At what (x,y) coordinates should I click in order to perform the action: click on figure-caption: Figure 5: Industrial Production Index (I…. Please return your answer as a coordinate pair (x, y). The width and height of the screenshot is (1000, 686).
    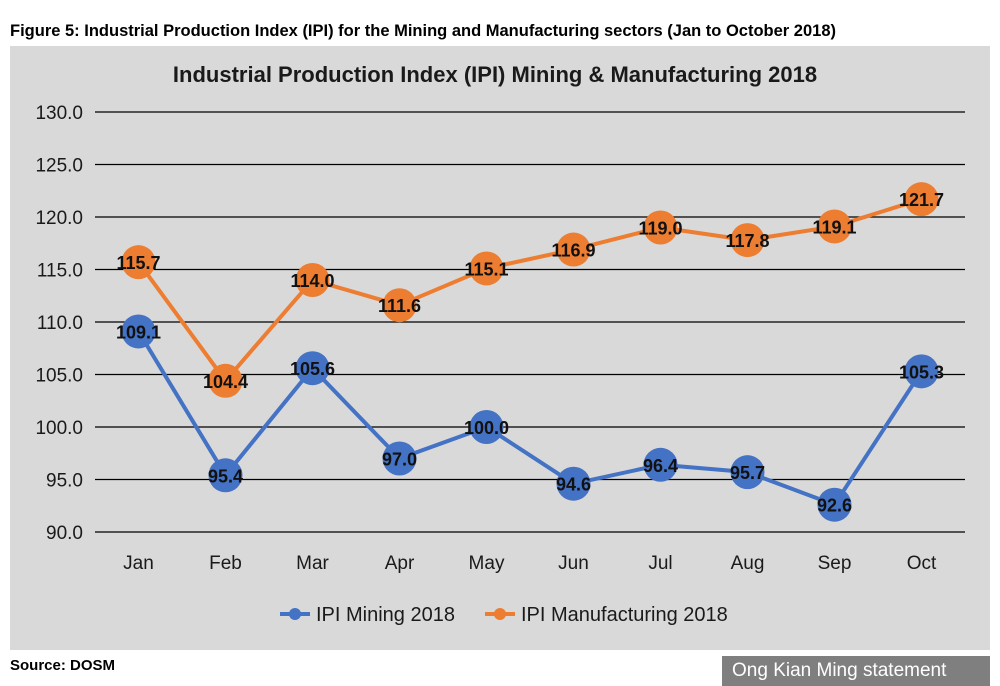
    Looking at the image, I should click on (423, 31).